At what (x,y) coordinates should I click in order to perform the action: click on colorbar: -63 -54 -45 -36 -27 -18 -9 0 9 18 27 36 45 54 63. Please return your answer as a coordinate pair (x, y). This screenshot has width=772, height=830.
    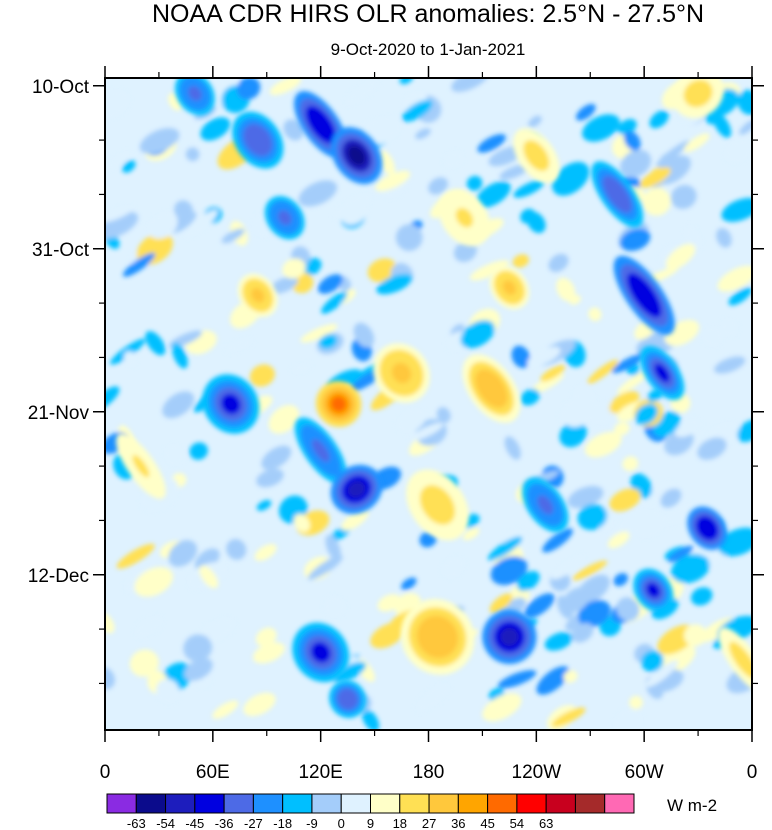
    Looking at the image, I should click on (370, 811).